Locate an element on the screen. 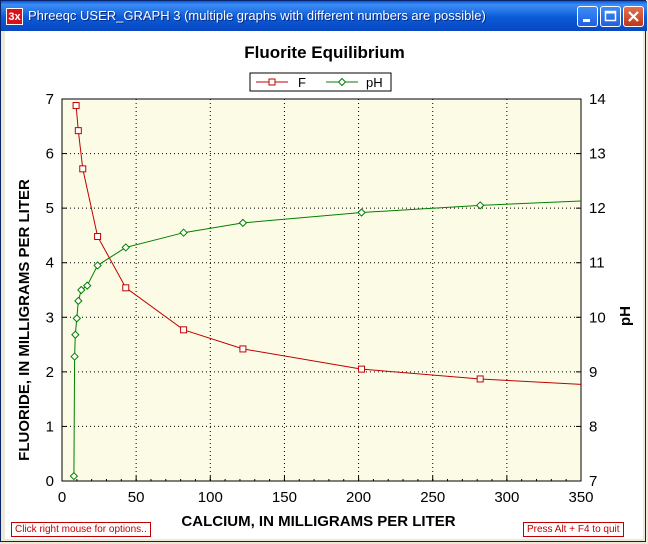  y2-tick-label: 9 is located at coordinates (593, 372).